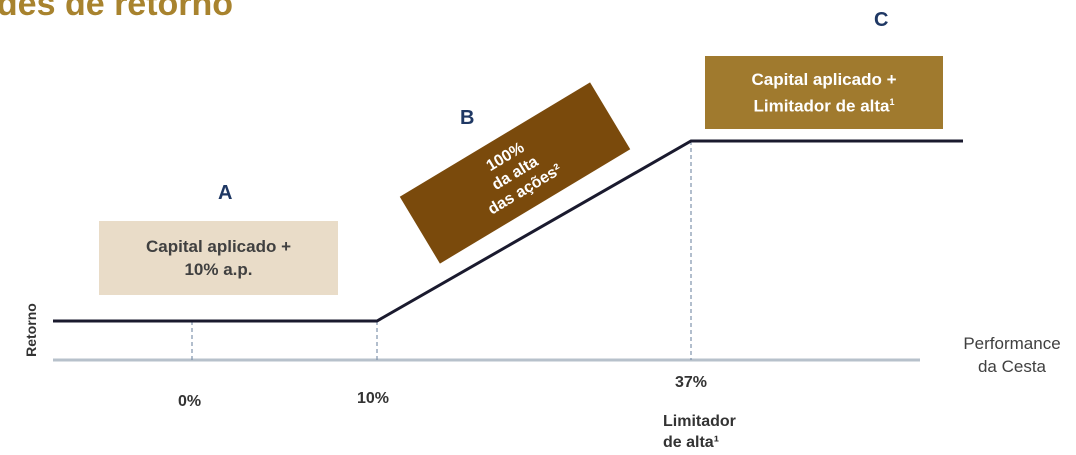 This screenshot has width=1076, height=455. I want to click on page-title: ades de retorno, so click(117, 11).